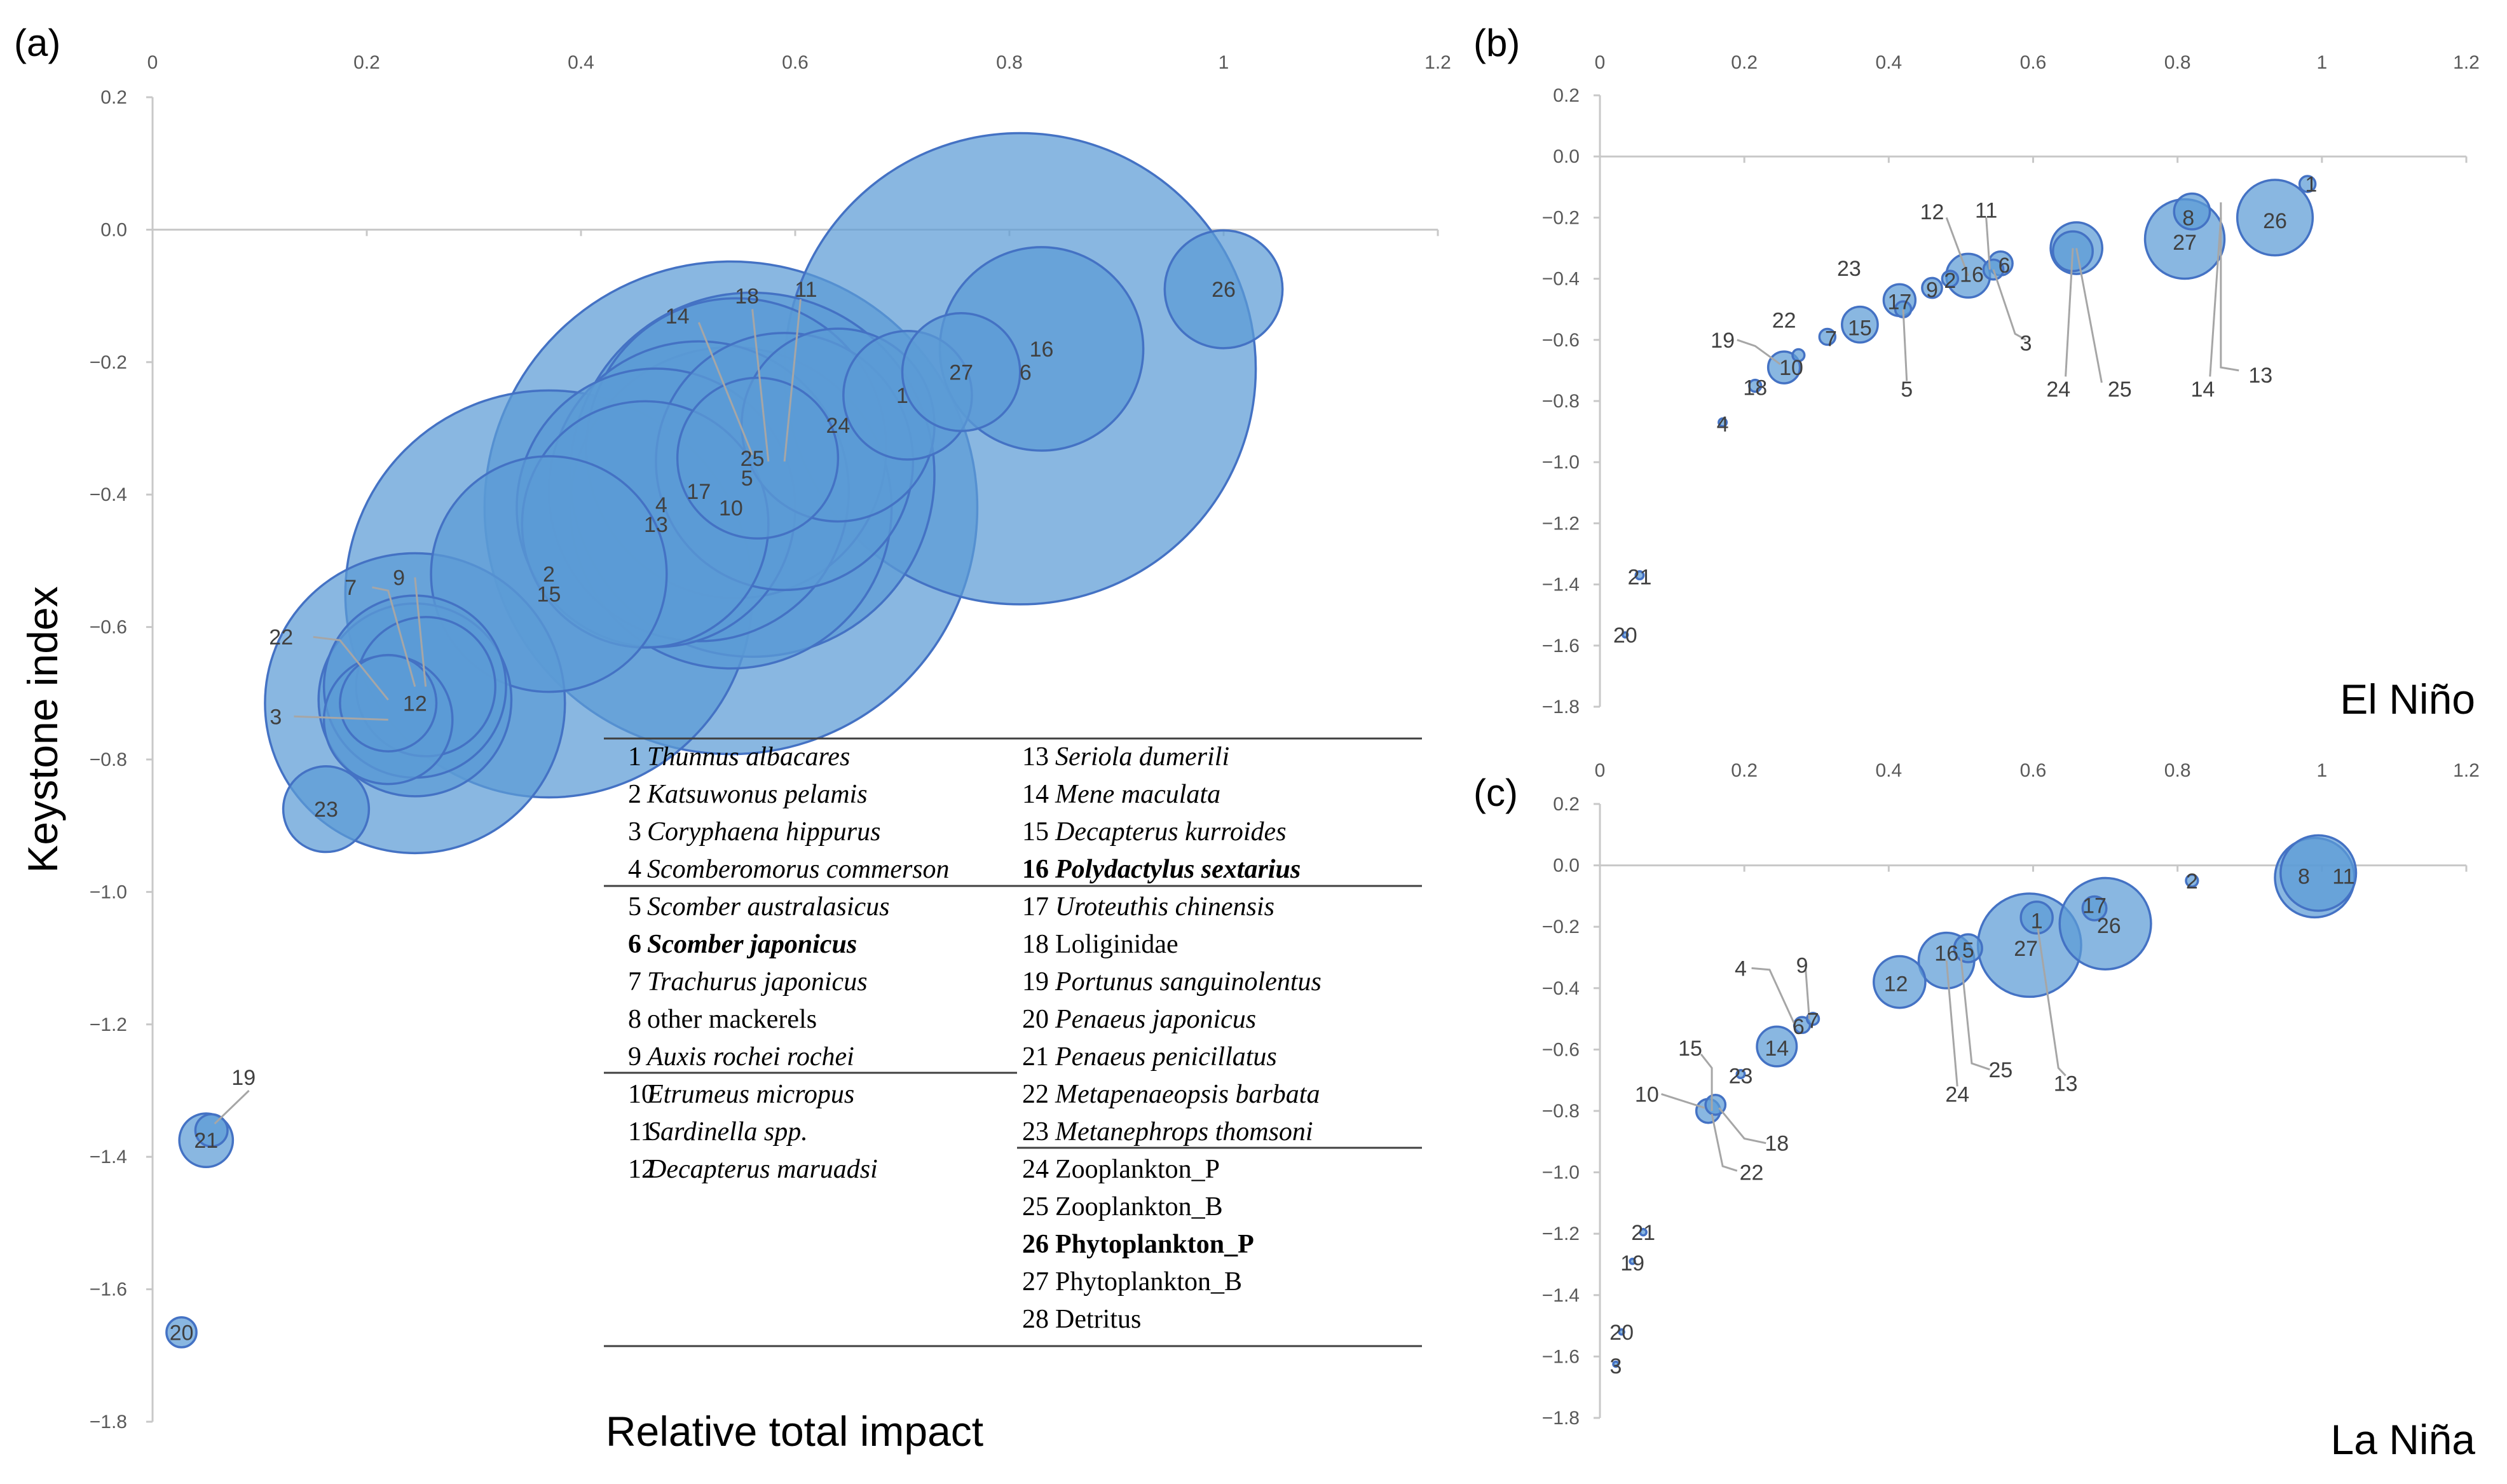 This screenshot has height=1484, width=2507. What do you see at coordinates (1561, 401) in the screenshot?
I see `y-tick-label: −0.8` at bounding box center [1561, 401].